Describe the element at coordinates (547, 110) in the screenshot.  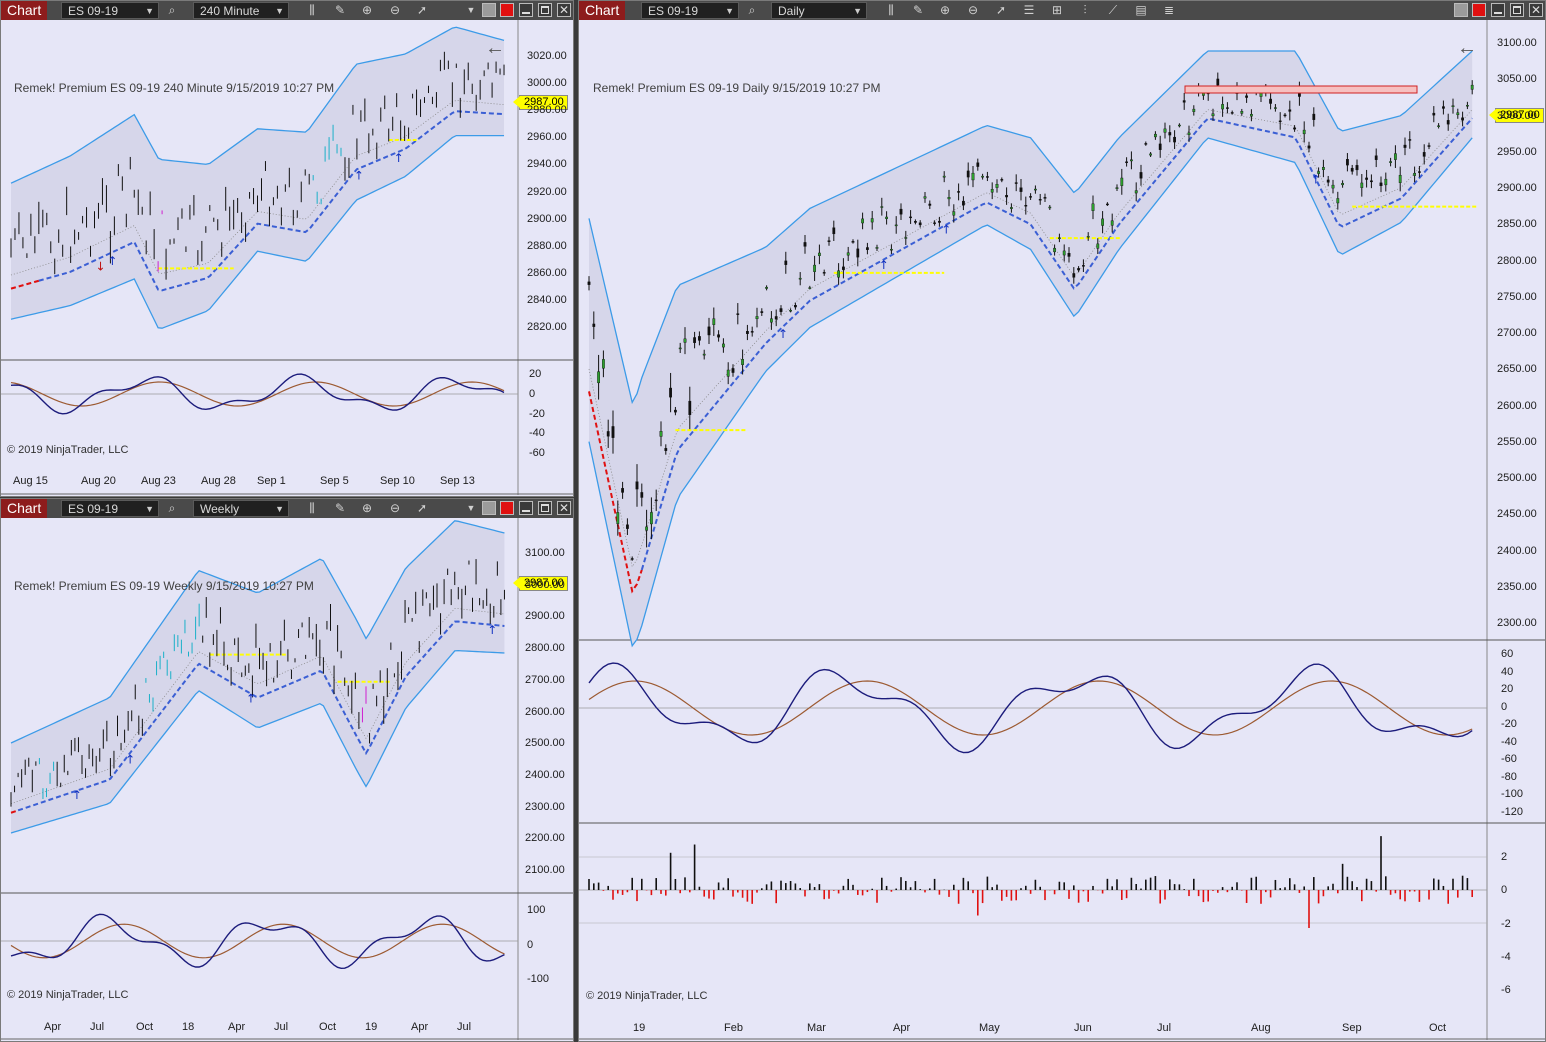
I see `y-axis-tick-label: 2980.00` at that location.